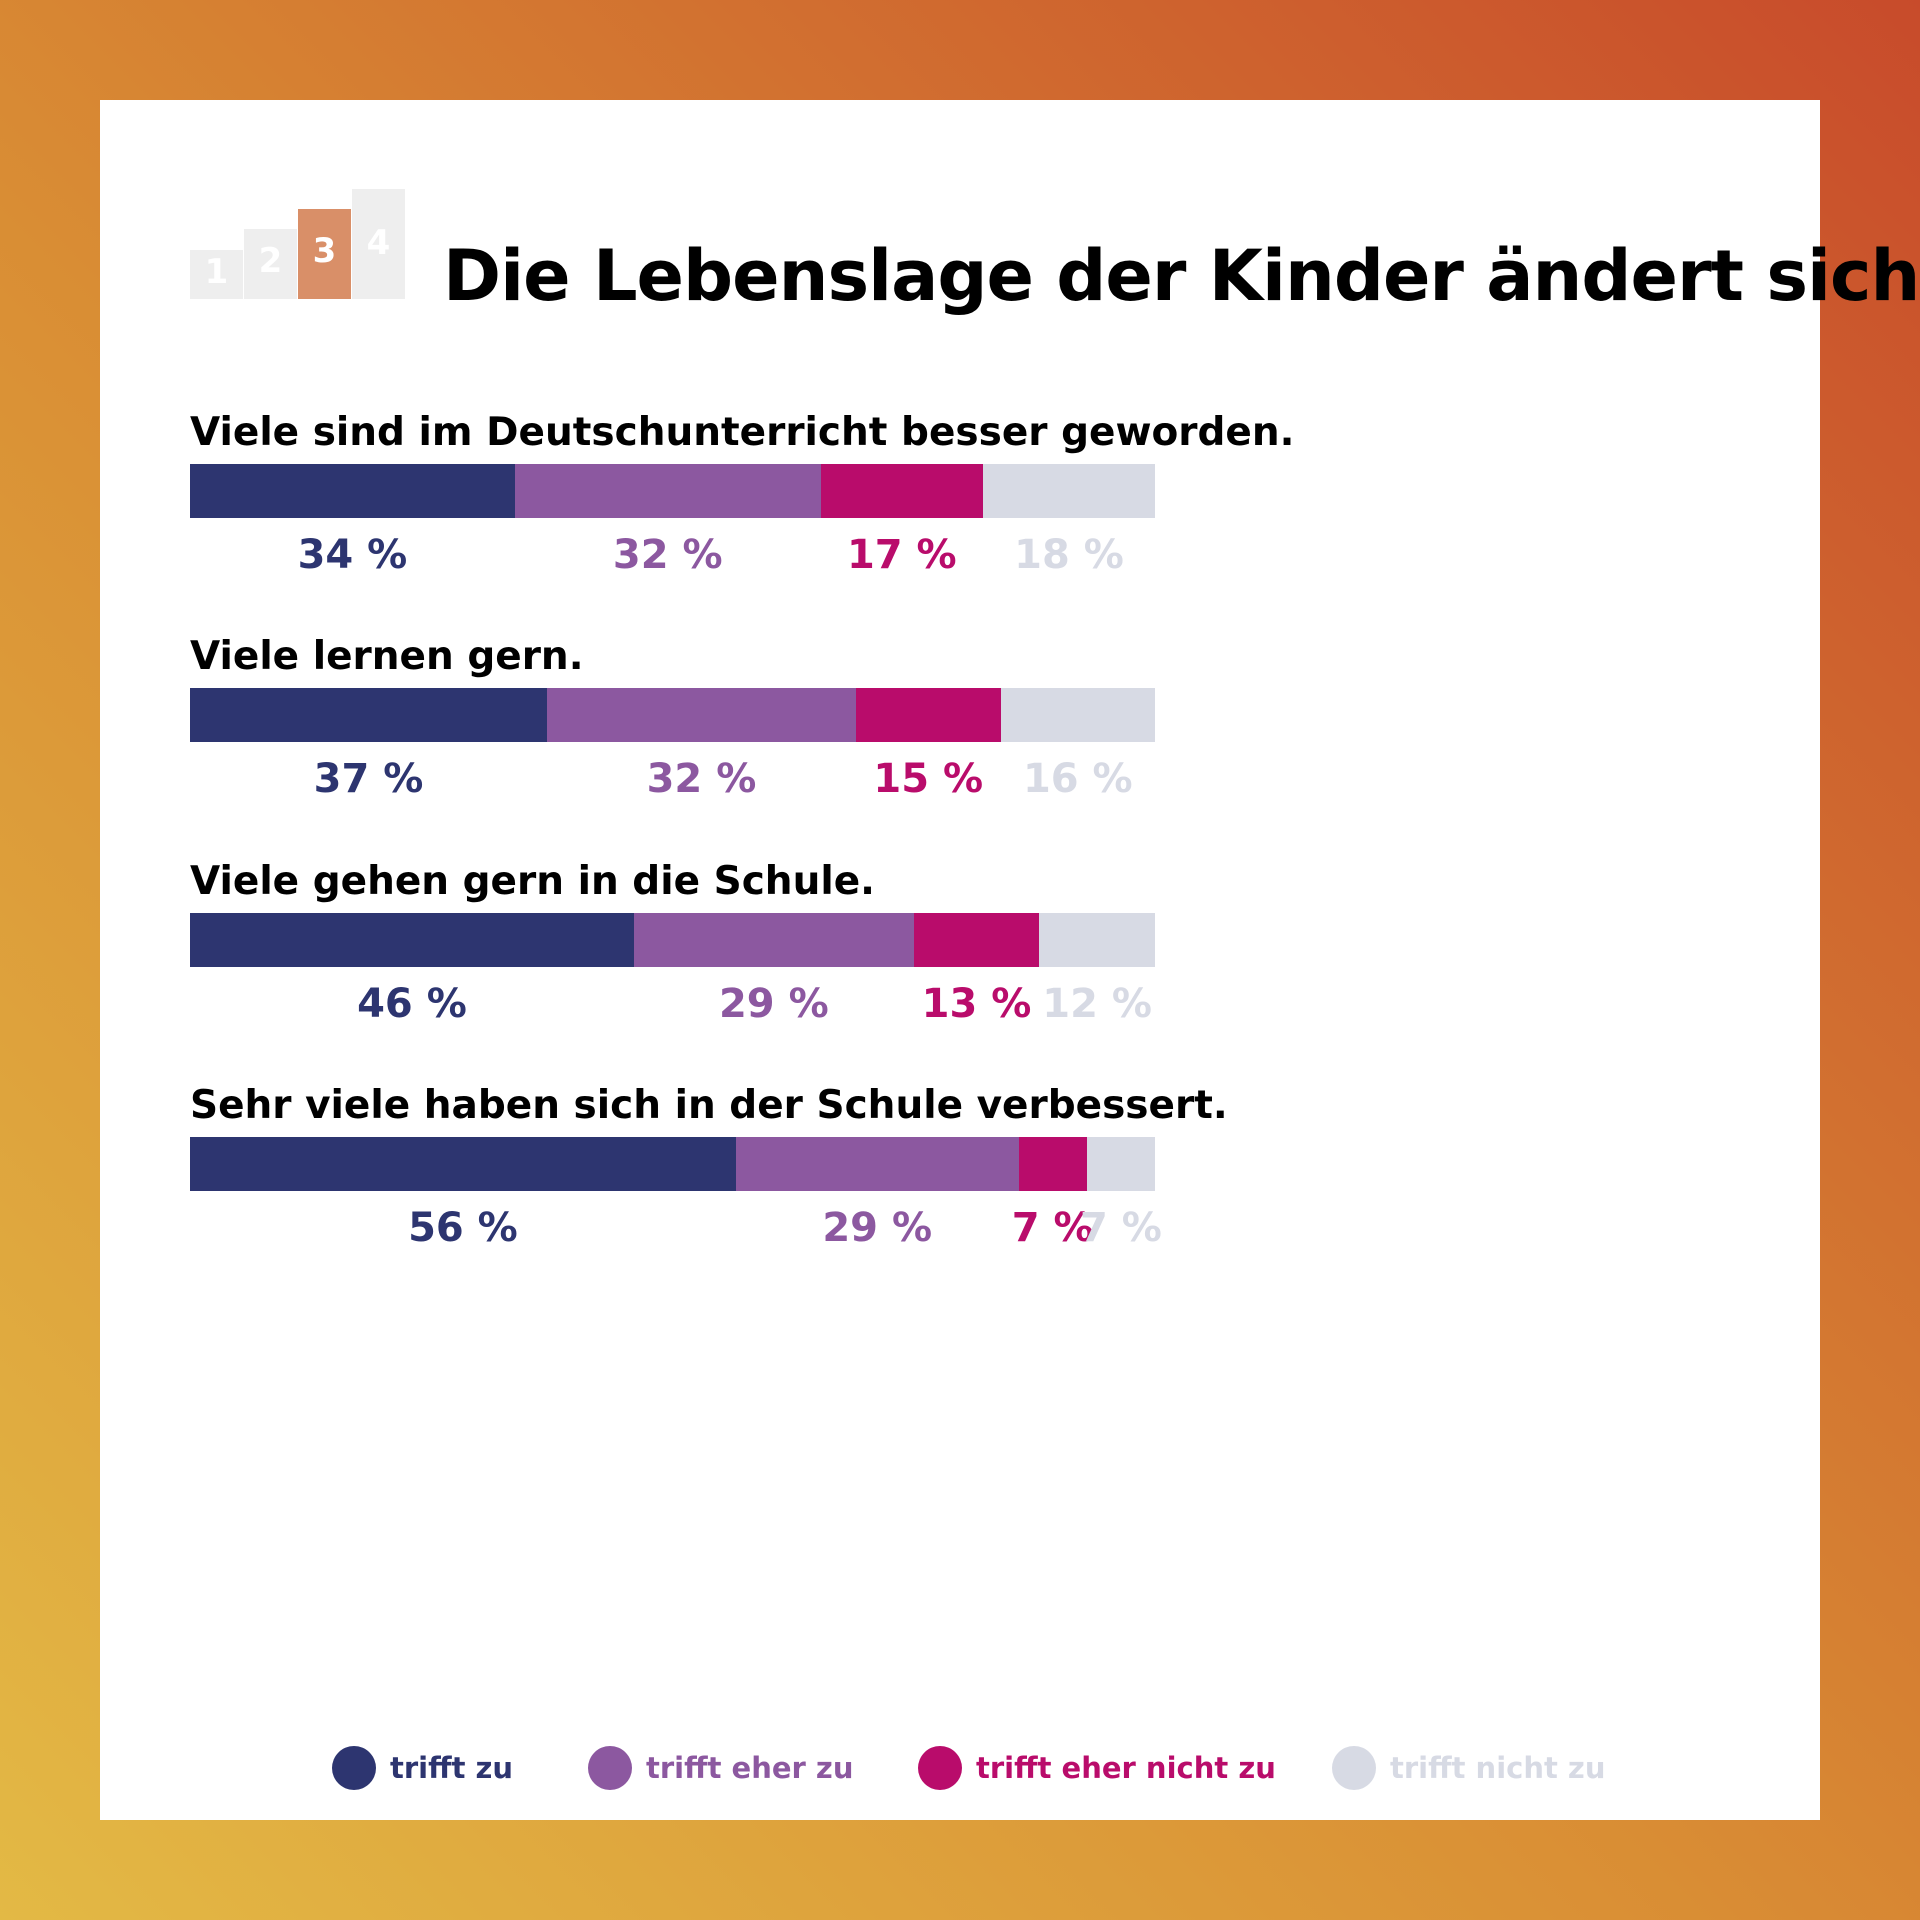 This screenshot has height=1920, width=1920. Describe the element at coordinates (1069, 555) in the screenshot. I see `data-label-trifft-nicht-zu-1: 18 %` at that location.